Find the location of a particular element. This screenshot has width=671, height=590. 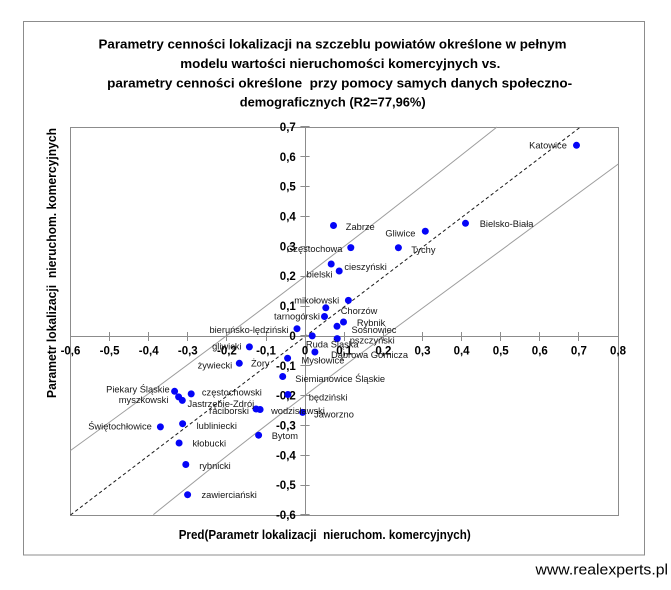

svg-text: Tychy is located at coordinates (423, 250).